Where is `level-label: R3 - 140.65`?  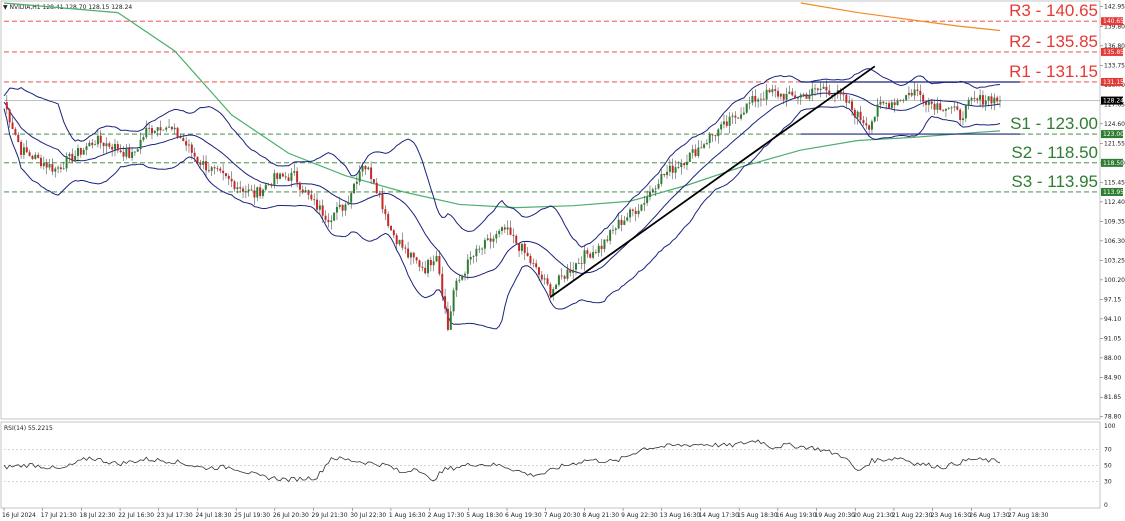 level-label: R3 - 140.65 is located at coordinates (1053, 10).